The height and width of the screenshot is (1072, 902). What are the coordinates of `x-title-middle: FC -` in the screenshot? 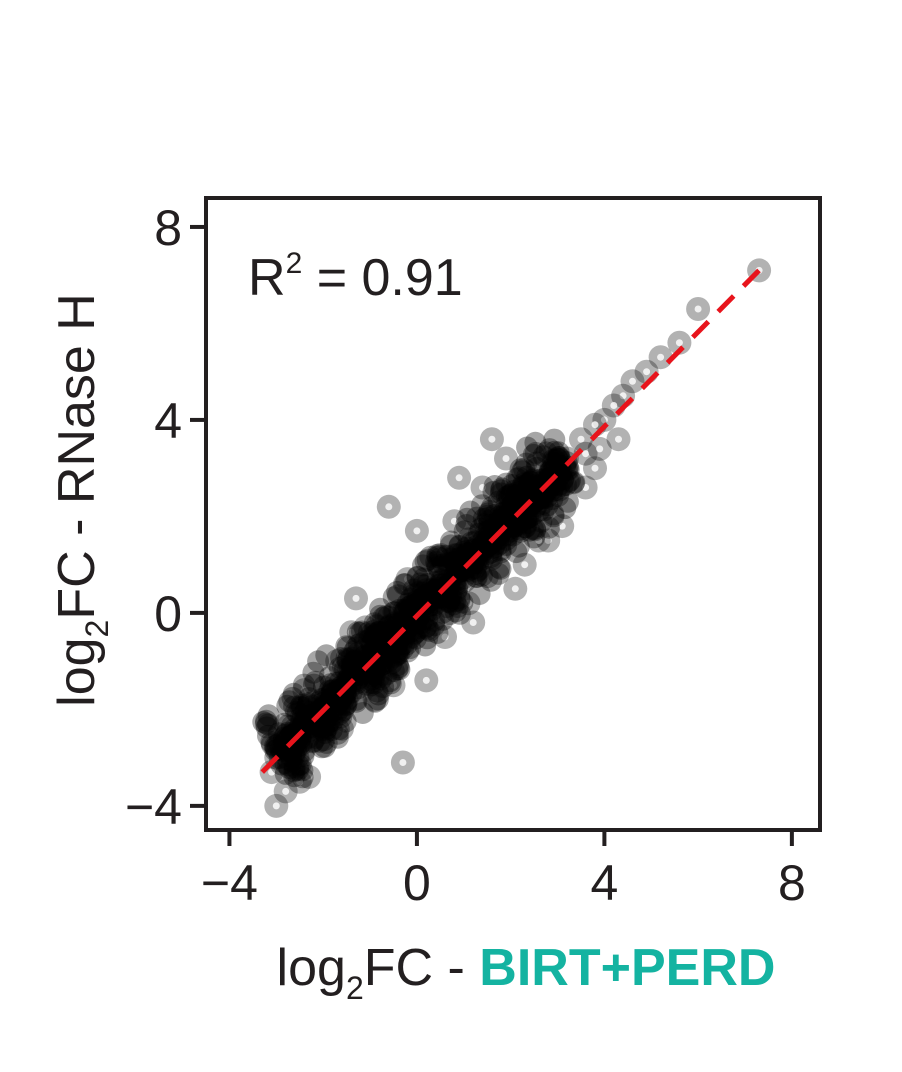 It's located at (422, 968).